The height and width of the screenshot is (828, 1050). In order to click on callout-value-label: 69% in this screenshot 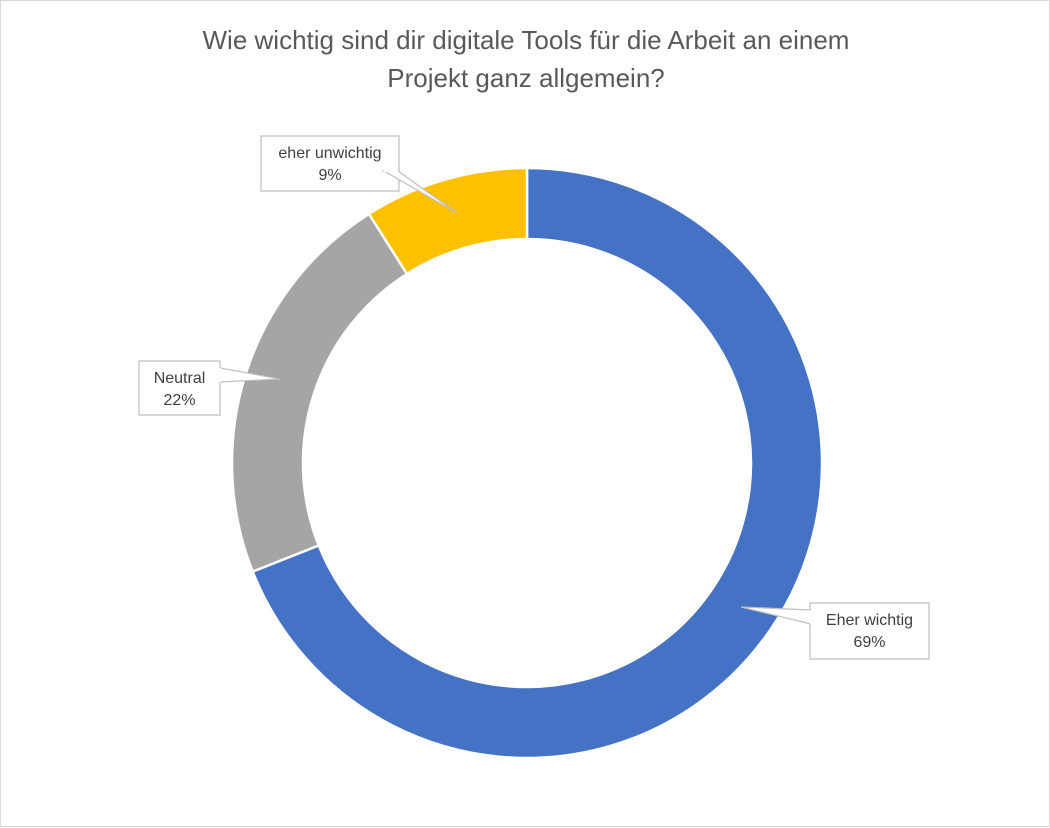, I will do `click(869, 642)`.